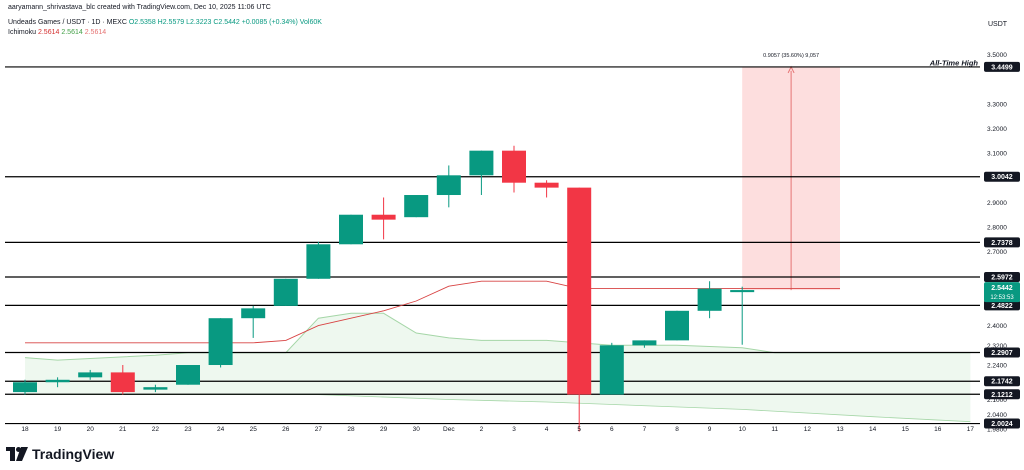  What do you see at coordinates (417, 429) in the screenshot?
I see `time-tick-label: 30` at bounding box center [417, 429].